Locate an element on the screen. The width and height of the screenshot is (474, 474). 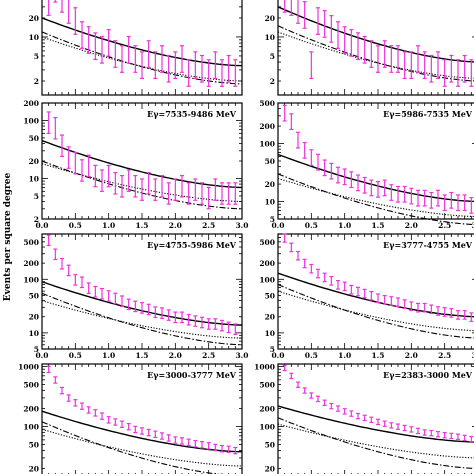
panel-energy-label: Eγ=4755-5986 MeV is located at coordinates (192, 245).